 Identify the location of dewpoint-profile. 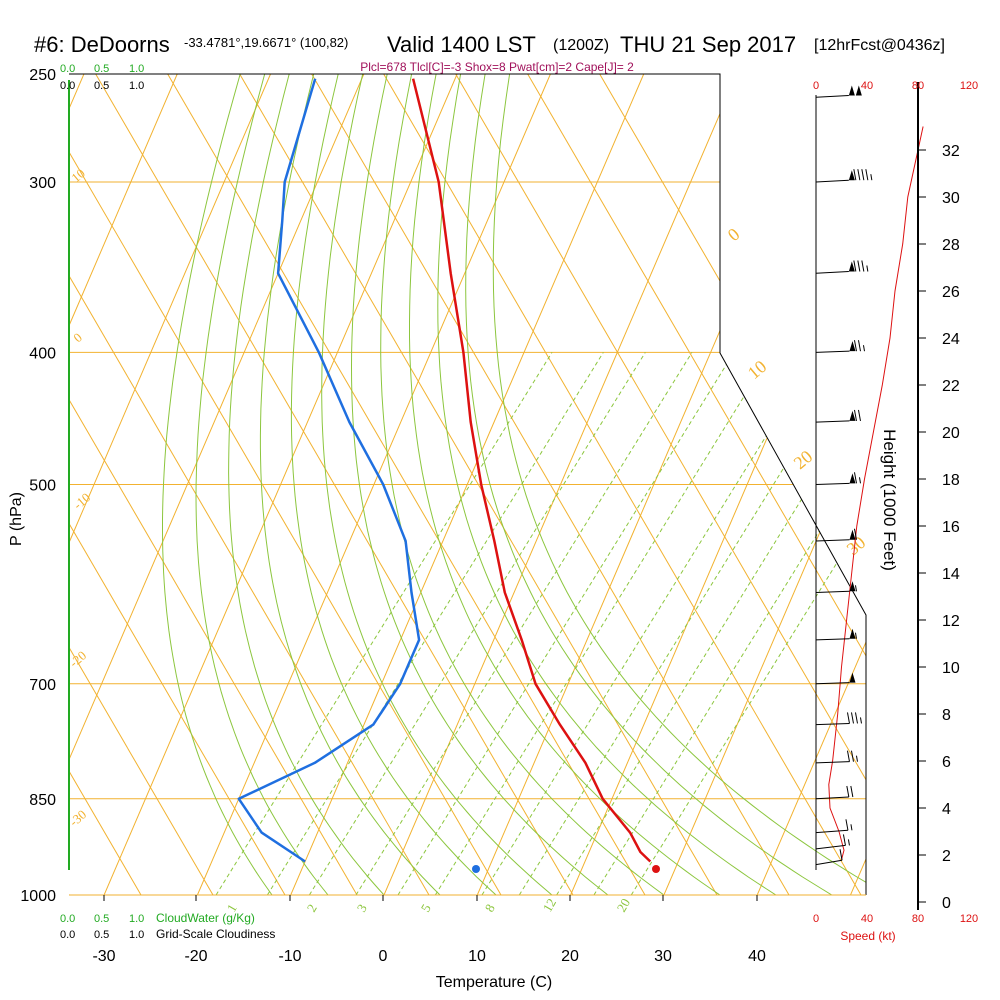
(329, 470).